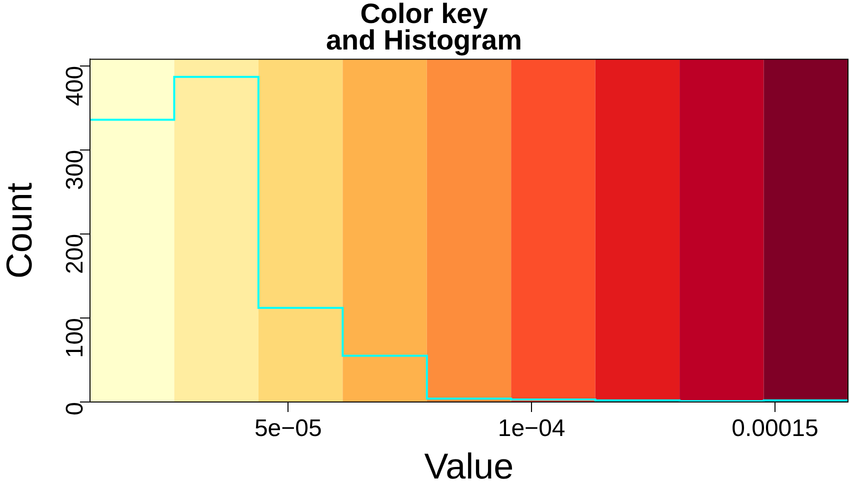 This screenshot has height=490, width=850. Describe the element at coordinates (469, 465) in the screenshot. I see `x-axis-title: Value` at that location.